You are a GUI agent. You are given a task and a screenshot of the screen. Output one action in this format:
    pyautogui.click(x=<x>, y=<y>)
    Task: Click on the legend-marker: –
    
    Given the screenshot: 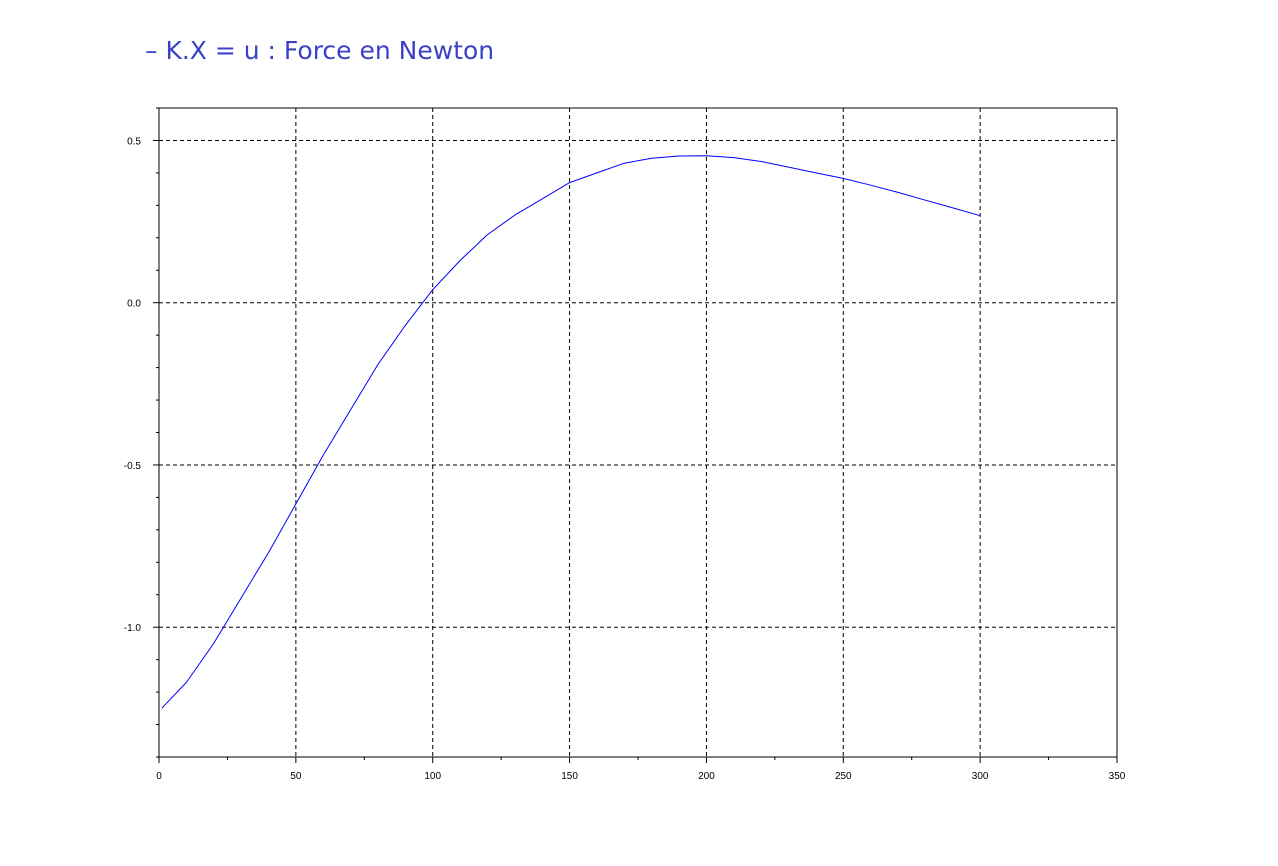 What is the action you would take?
    pyautogui.click(x=151, y=50)
    